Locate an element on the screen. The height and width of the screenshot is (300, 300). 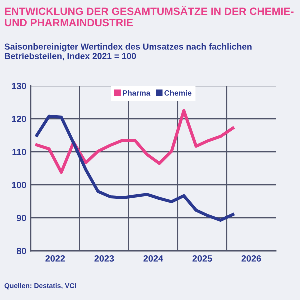
y-tick-label: 80 is located at coordinates (21, 251).